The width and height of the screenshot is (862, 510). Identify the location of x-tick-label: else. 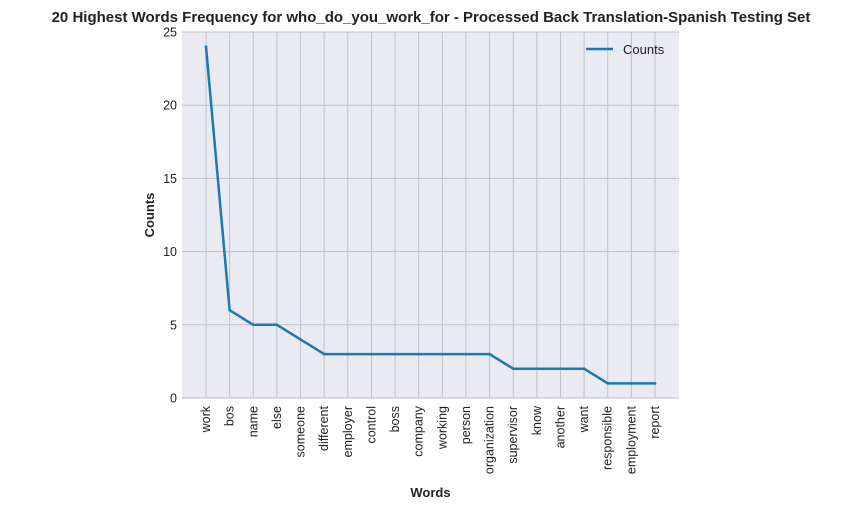
(277, 417).